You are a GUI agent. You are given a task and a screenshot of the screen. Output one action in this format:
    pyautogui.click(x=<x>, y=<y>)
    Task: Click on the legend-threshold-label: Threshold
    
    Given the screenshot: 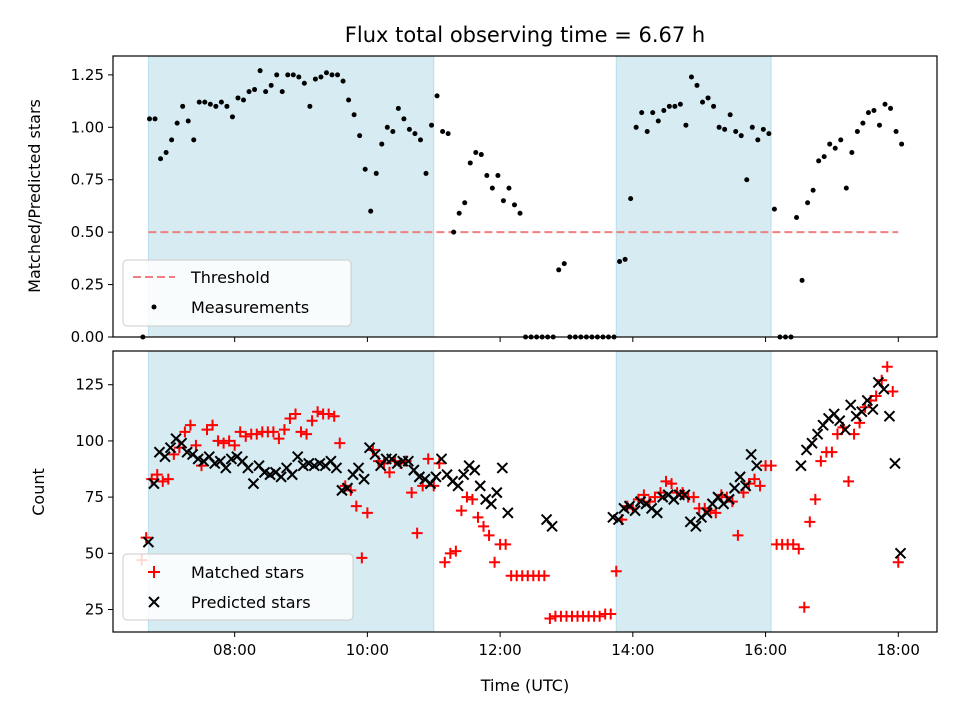 What is the action you would take?
    pyautogui.click(x=230, y=277)
    